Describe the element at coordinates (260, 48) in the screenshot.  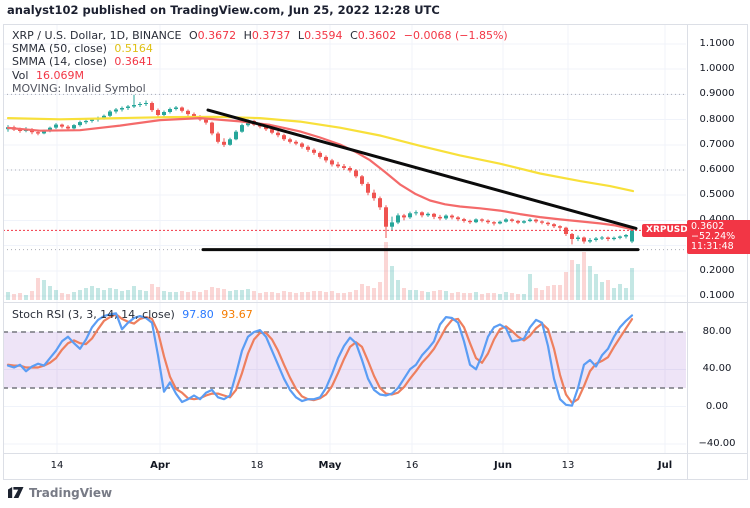
I see `smma50-legend-row: SMMA (50, close) 0.5164` at that location.